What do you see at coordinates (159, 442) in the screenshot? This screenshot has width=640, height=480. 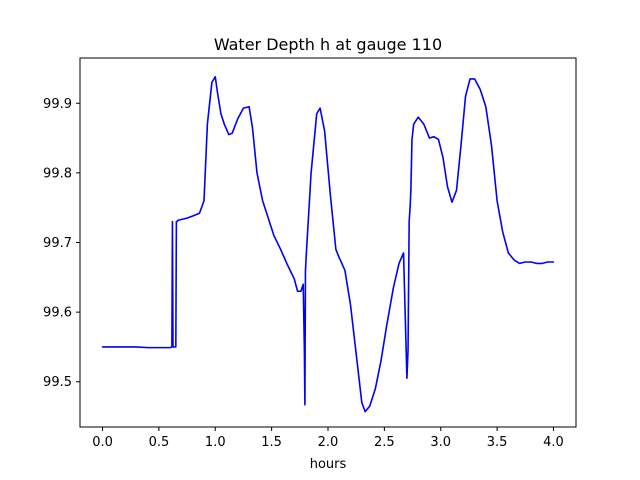 I see `x-tick-label: 0.5` at bounding box center [159, 442].